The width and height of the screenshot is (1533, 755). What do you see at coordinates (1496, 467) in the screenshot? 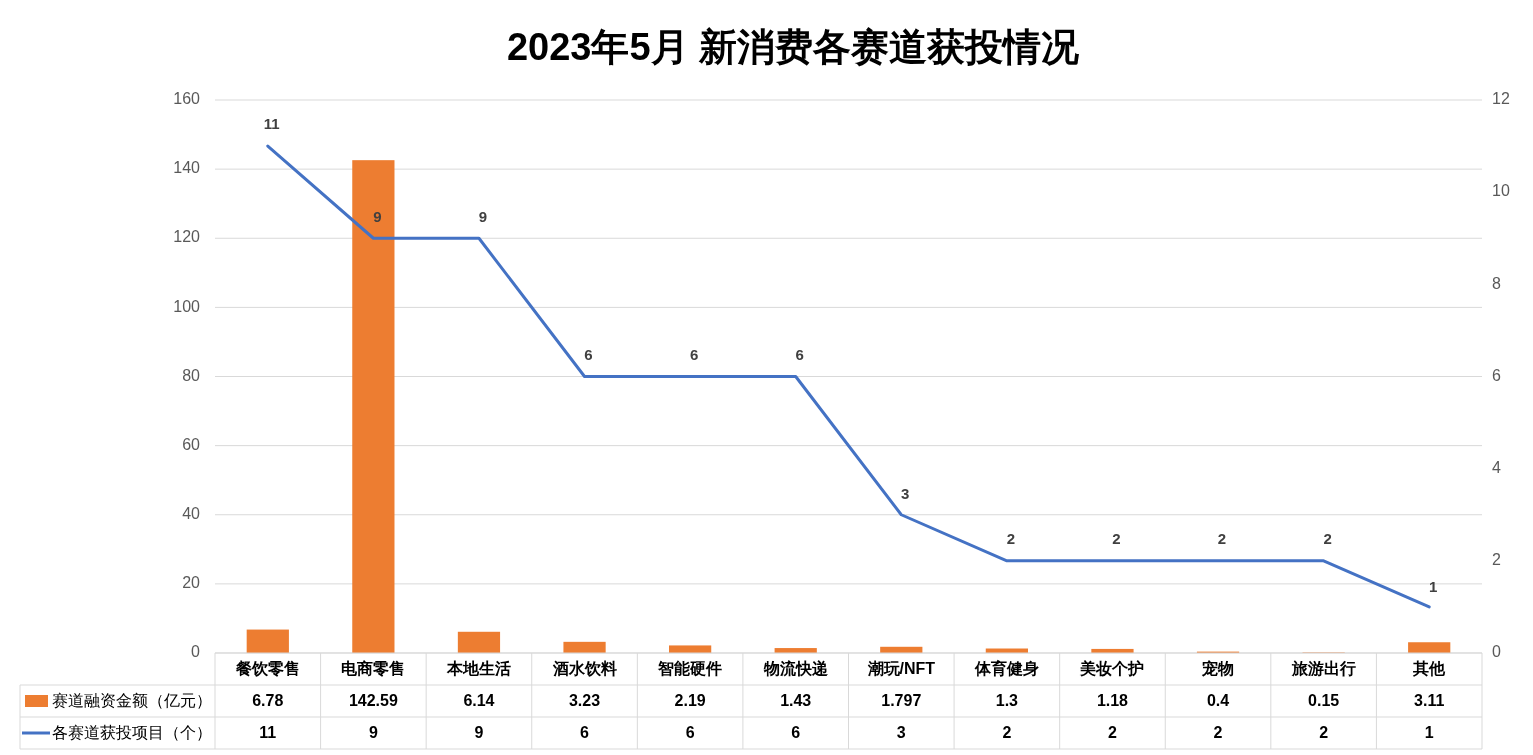
I see `y2-tick-label: 4` at bounding box center [1496, 467].